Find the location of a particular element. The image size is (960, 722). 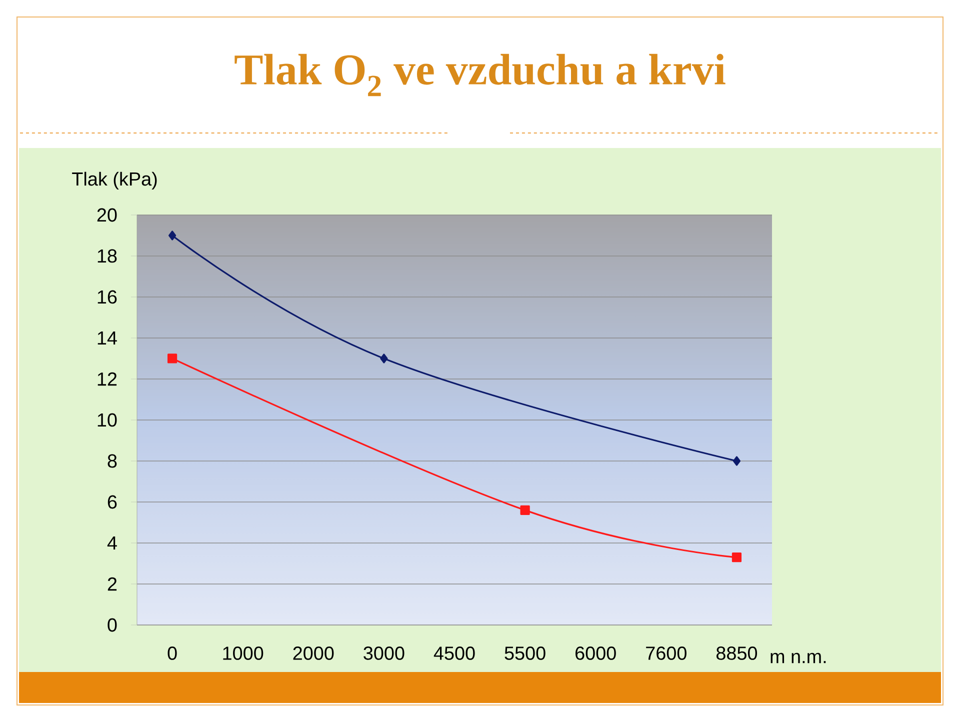

y-tick-label: 18 is located at coordinates (107, 256).